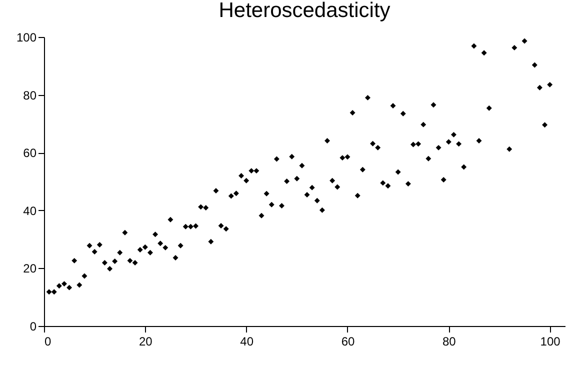  Describe the element at coordinates (30, 153) in the screenshot. I see `y-tick-label: 60` at that location.